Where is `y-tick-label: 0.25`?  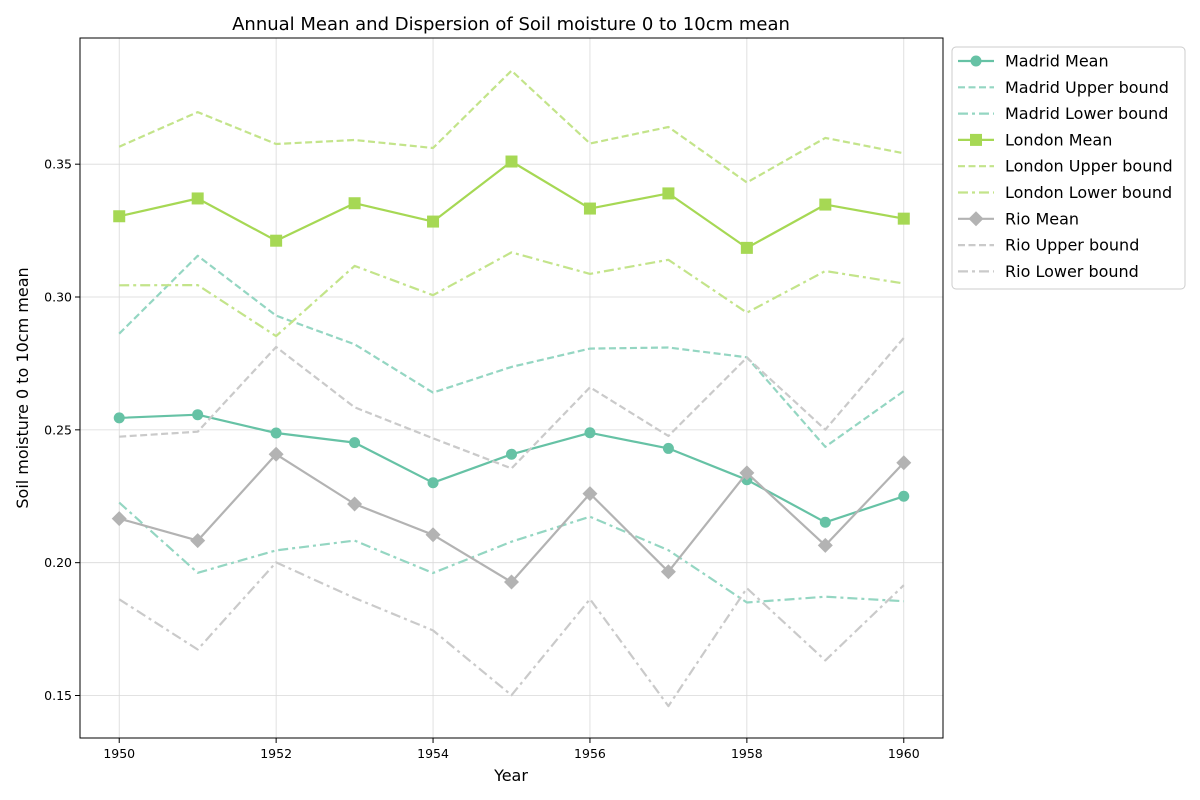
y-tick-label: 0.25 is located at coordinates (58, 429).